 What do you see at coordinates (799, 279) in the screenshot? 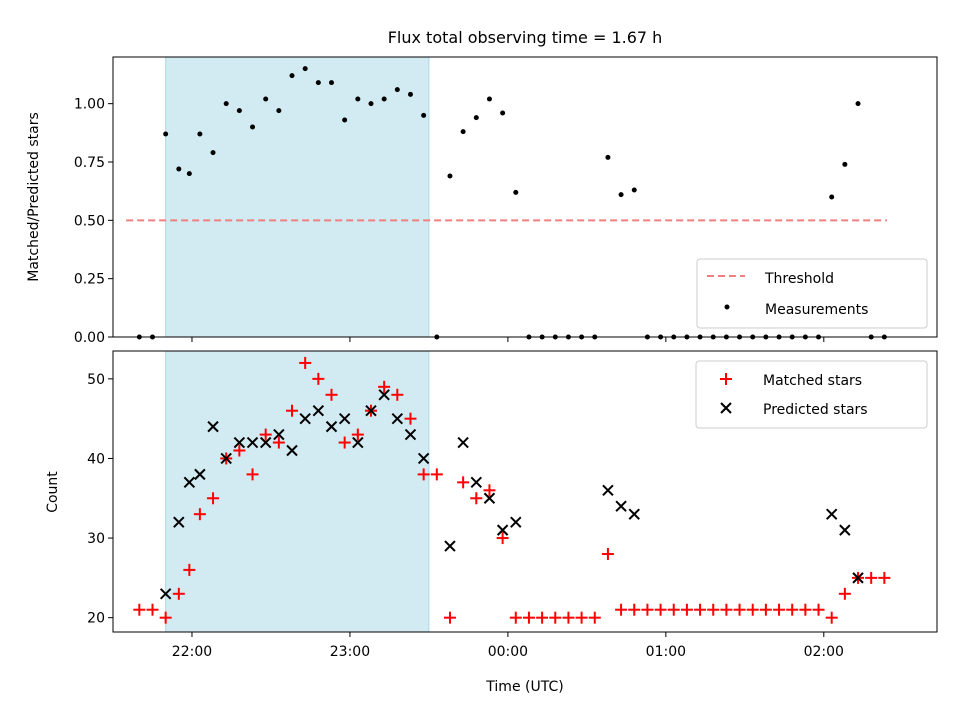
I see `legend-threshold-label: Threshold` at bounding box center [799, 279].